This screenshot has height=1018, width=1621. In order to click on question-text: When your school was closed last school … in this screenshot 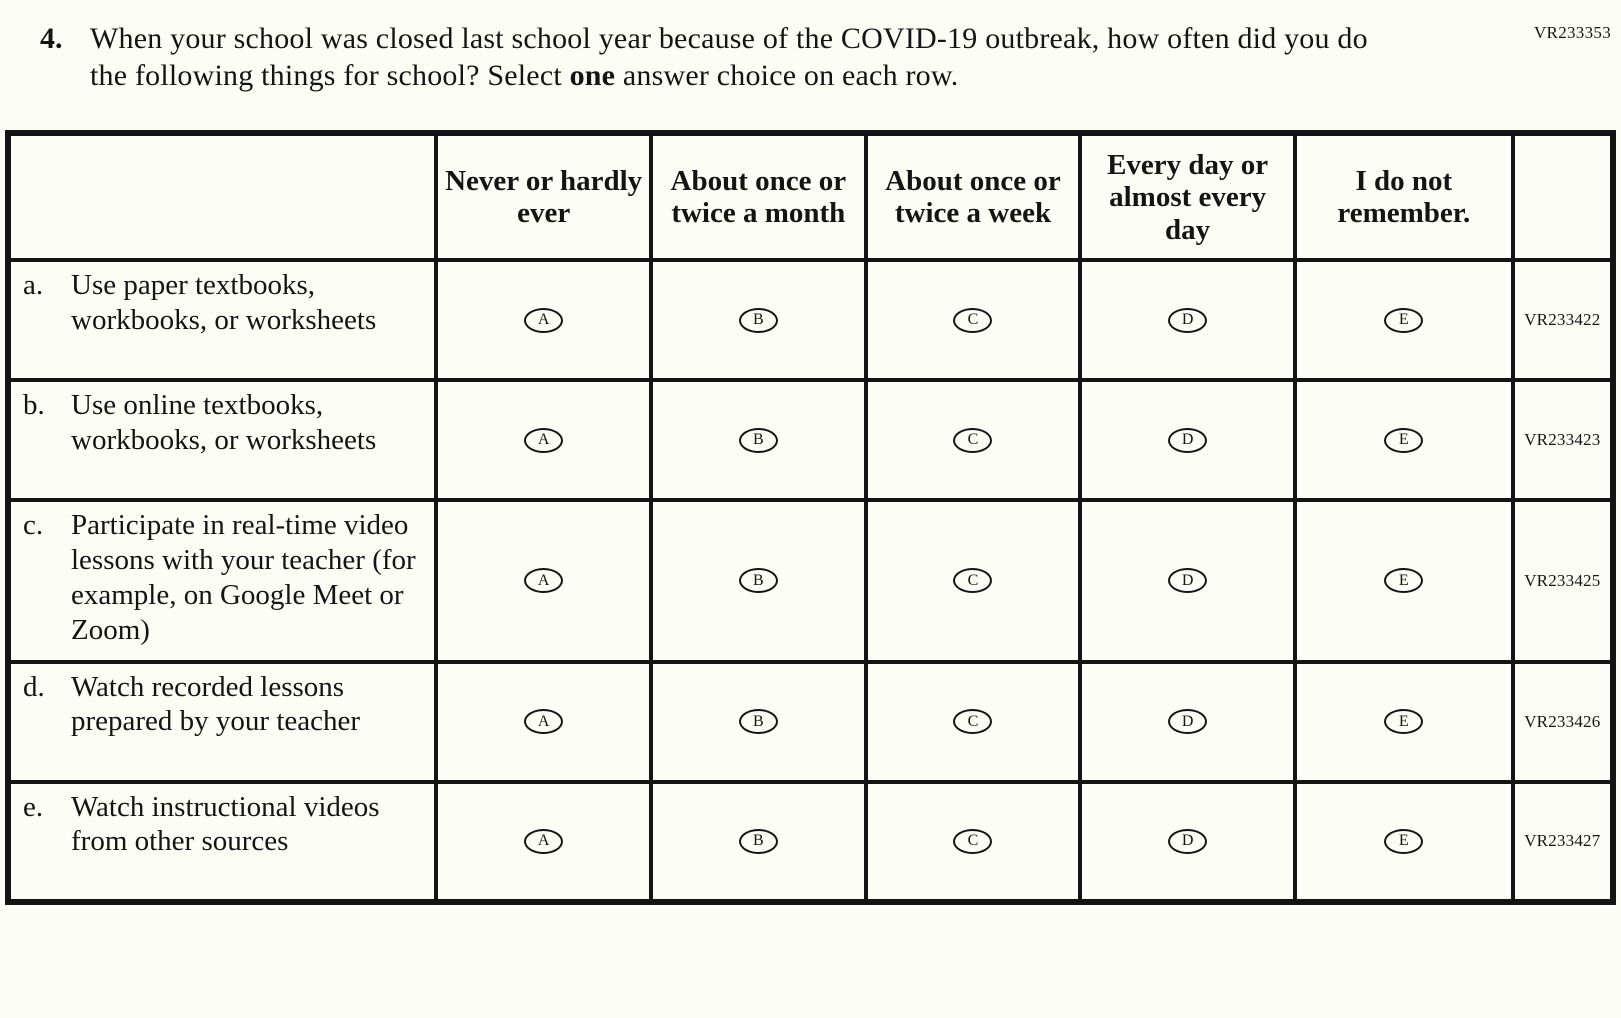, I will do `click(740, 57)`.